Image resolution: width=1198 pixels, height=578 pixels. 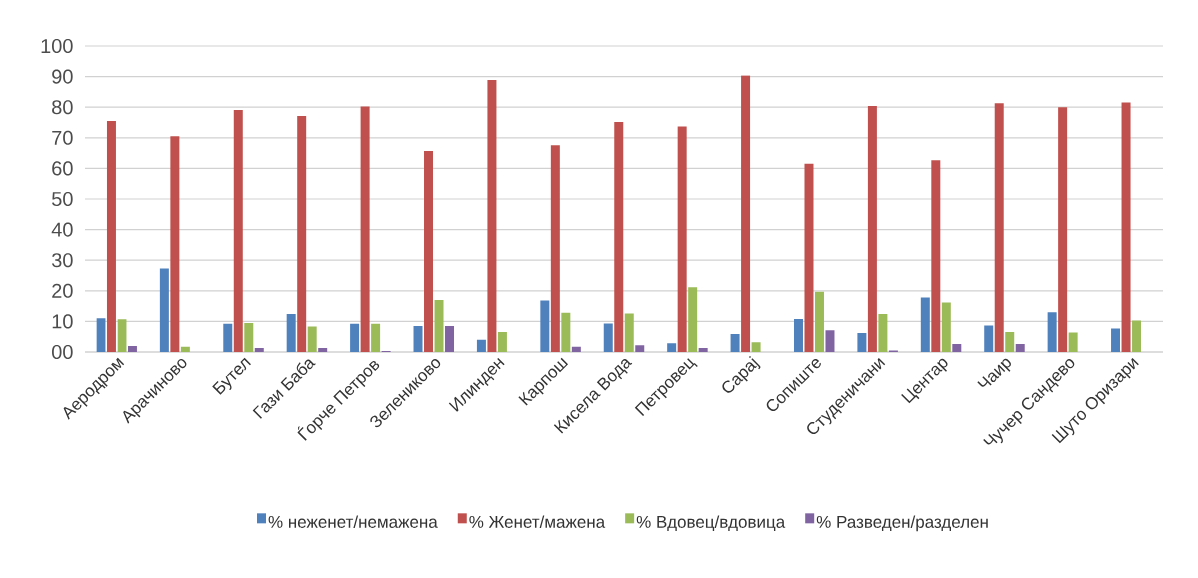 What do you see at coordinates (711, 523) in the screenshot?
I see `legend-label: % Вдовец/вдовица` at bounding box center [711, 523].